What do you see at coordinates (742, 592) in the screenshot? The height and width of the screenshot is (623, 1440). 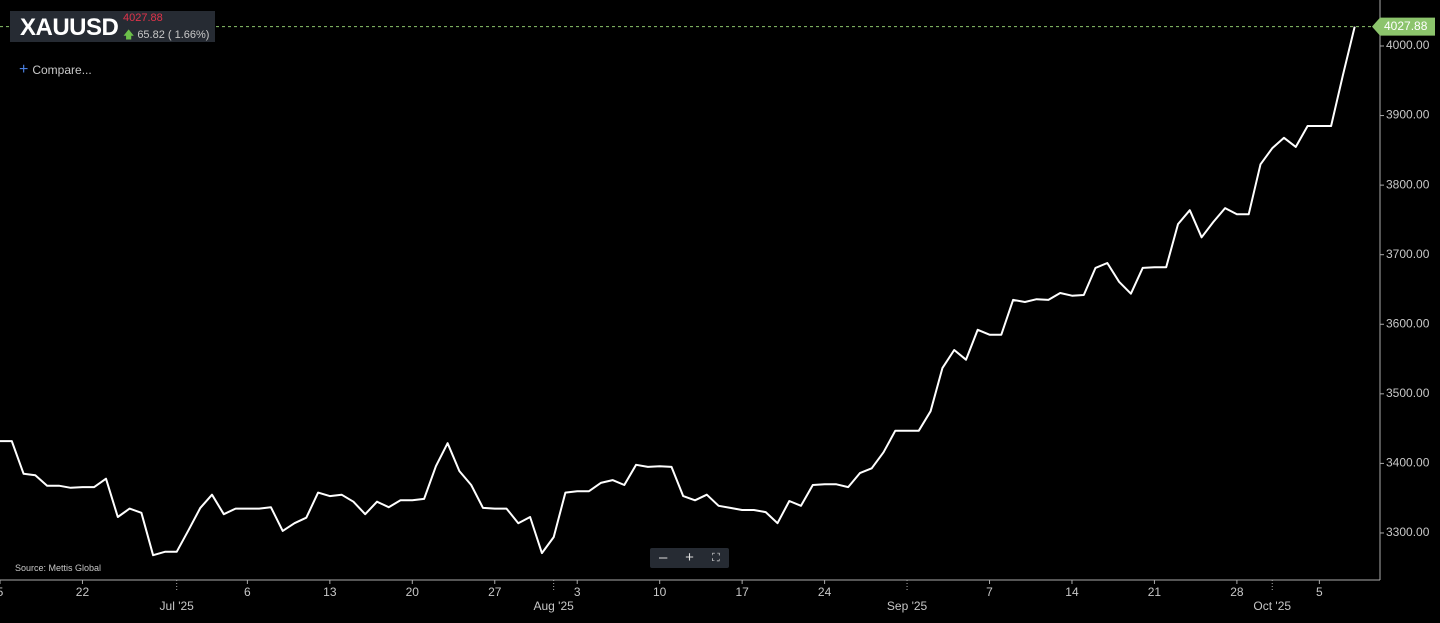 I see `x-tick-label: 17` at bounding box center [742, 592].